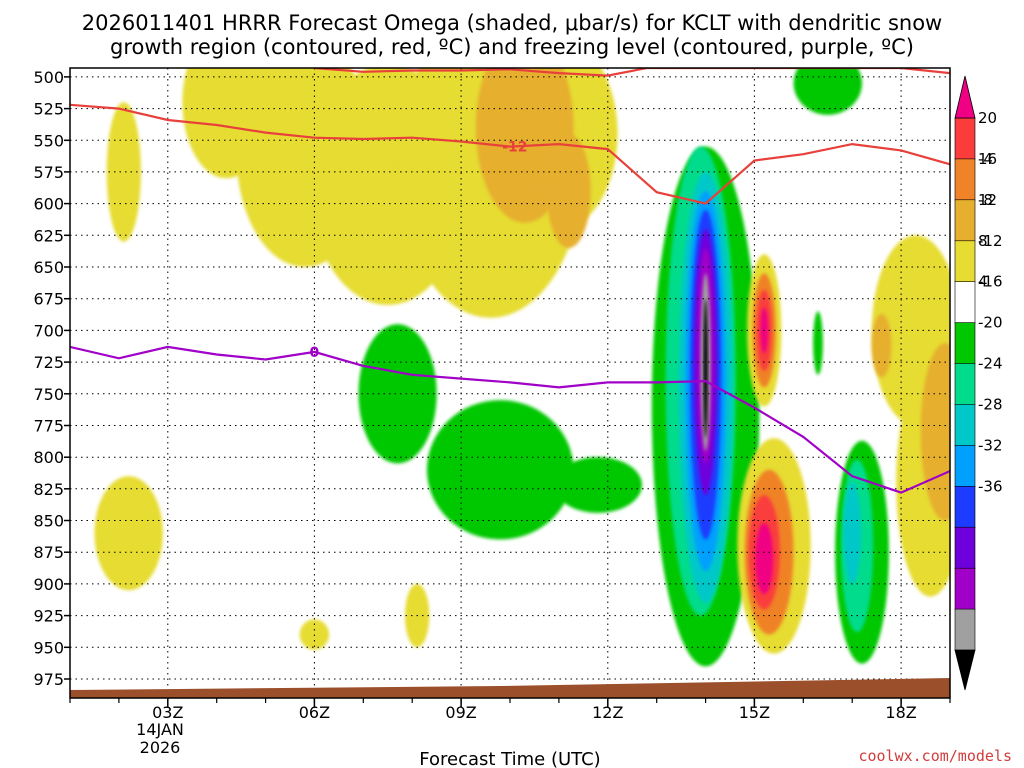  Describe the element at coordinates (965, 97) in the screenshot. I see `colorbar-arrow-top` at that location.